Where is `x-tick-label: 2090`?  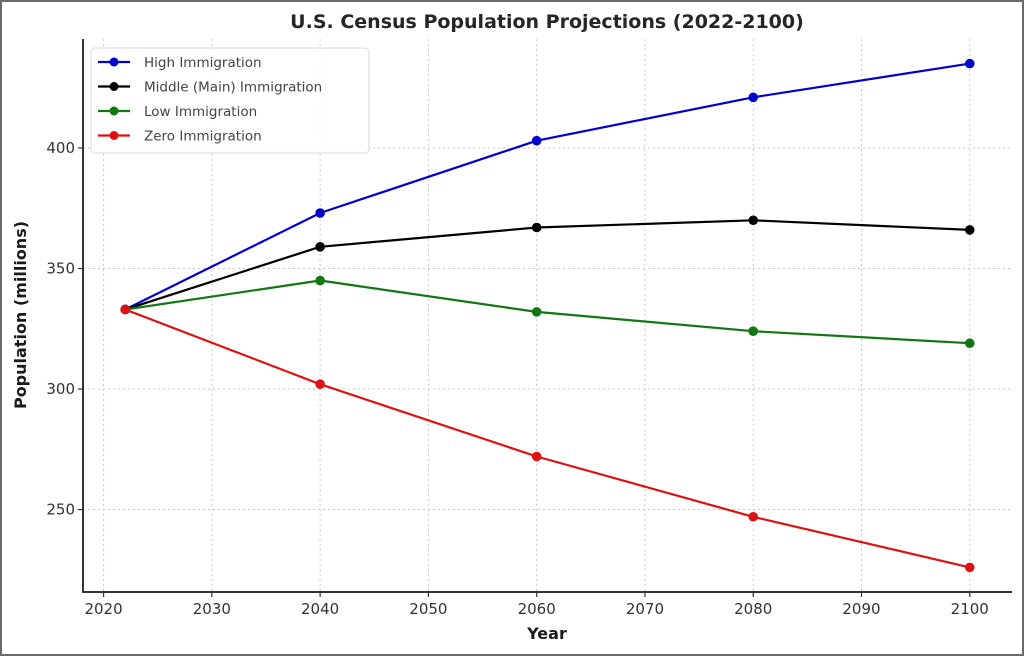 x-tick-label: 2090 is located at coordinates (861, 609).